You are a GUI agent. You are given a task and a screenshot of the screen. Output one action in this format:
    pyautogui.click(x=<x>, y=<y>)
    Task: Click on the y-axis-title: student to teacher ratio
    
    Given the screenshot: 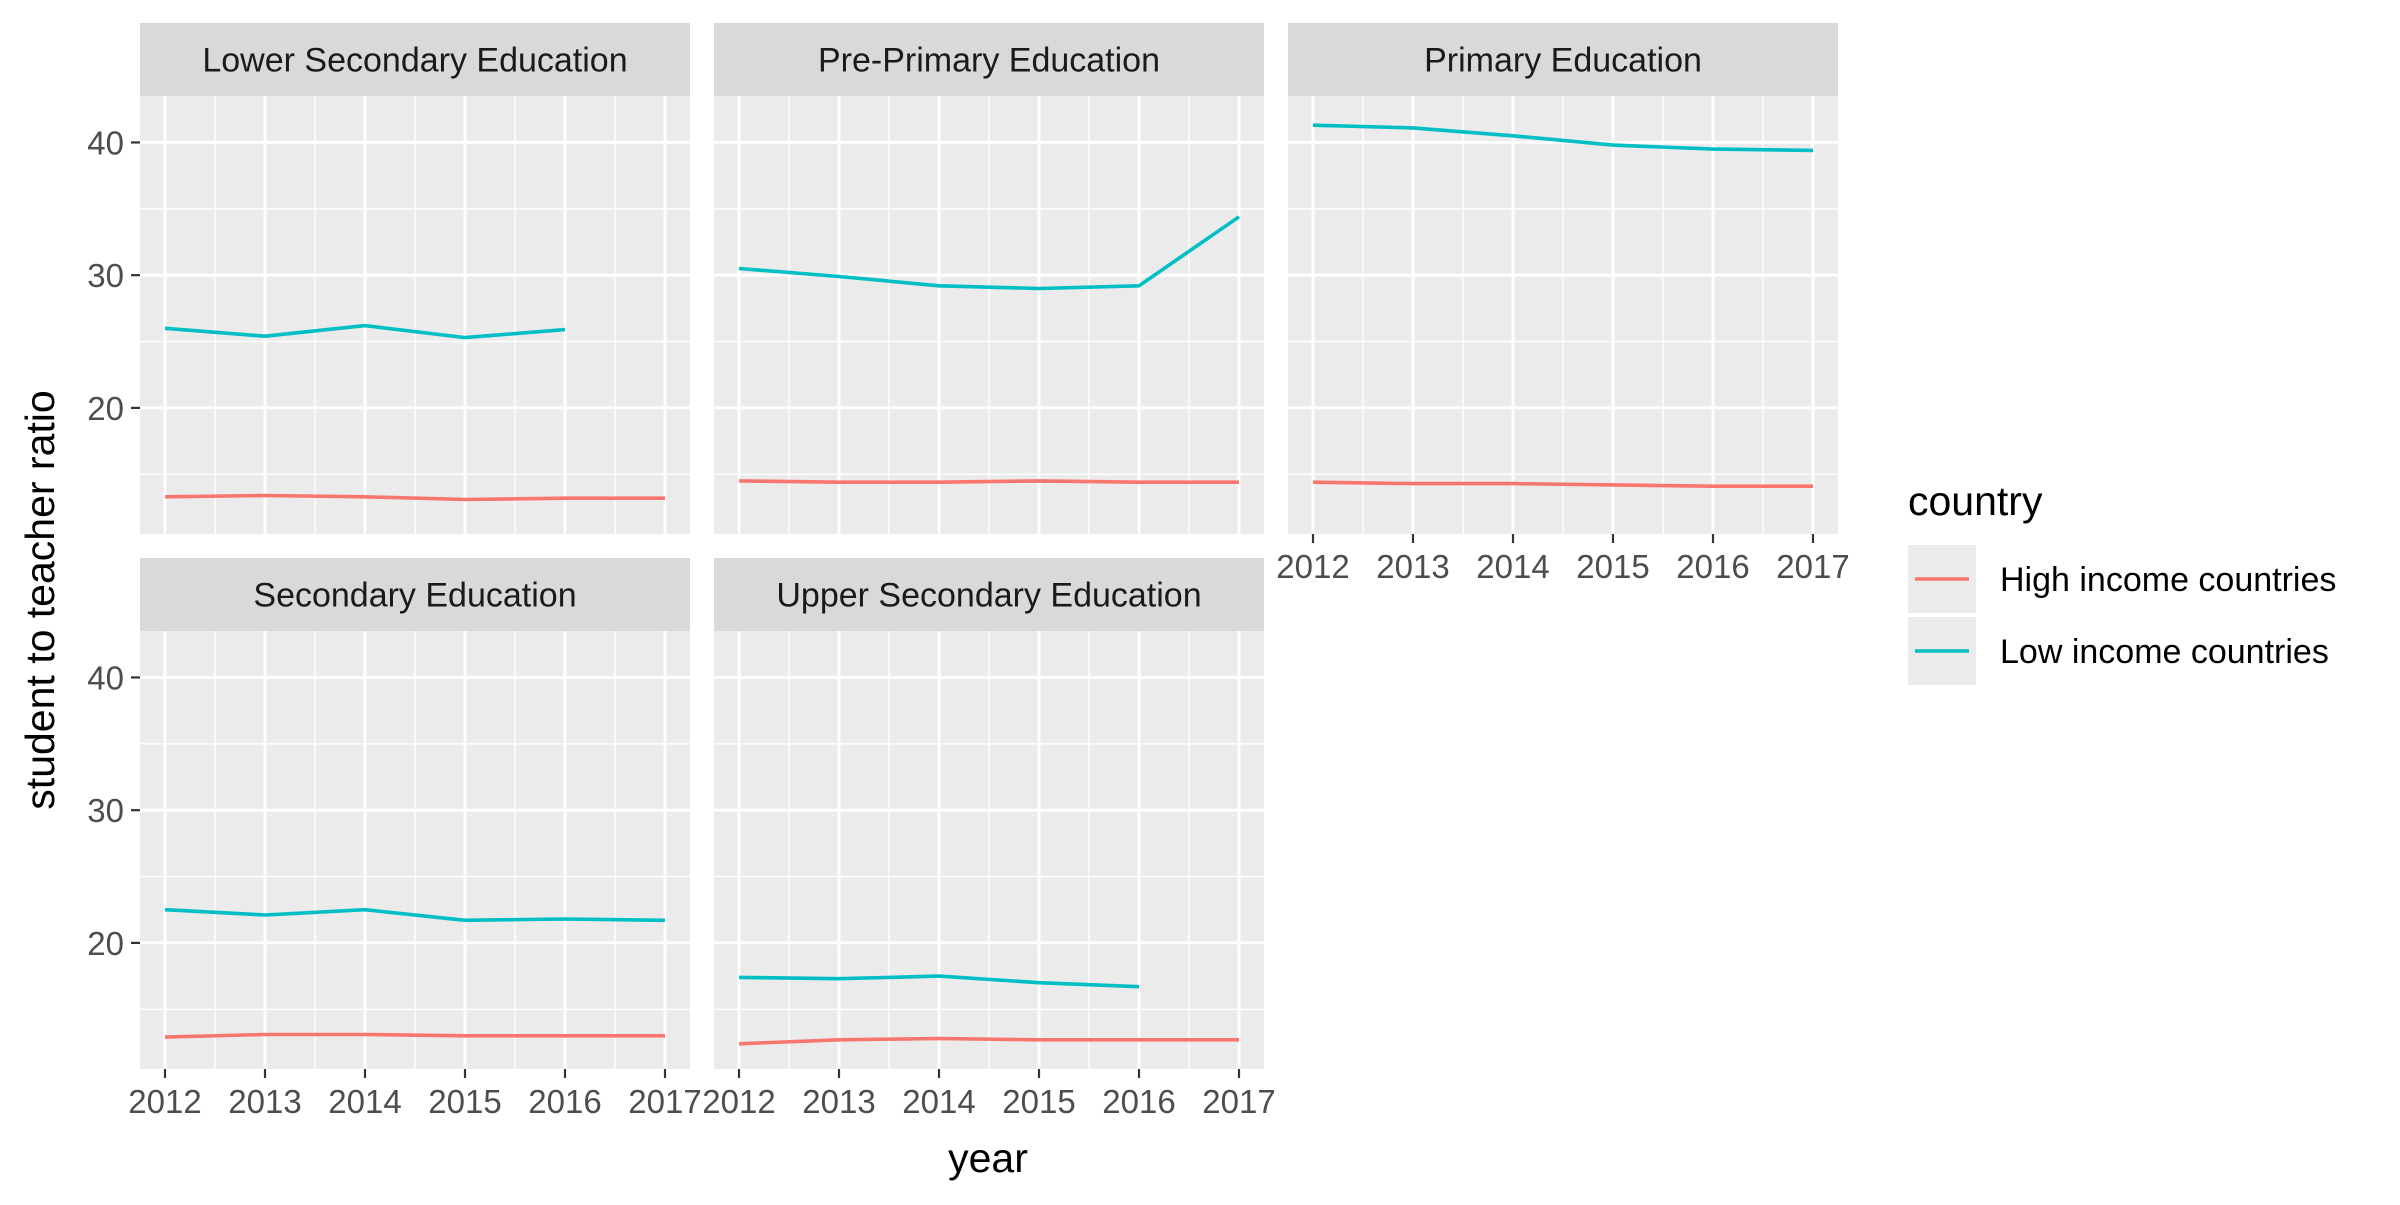 What is the action you would take?
    pyautogui.click(x=40, y=599)
    